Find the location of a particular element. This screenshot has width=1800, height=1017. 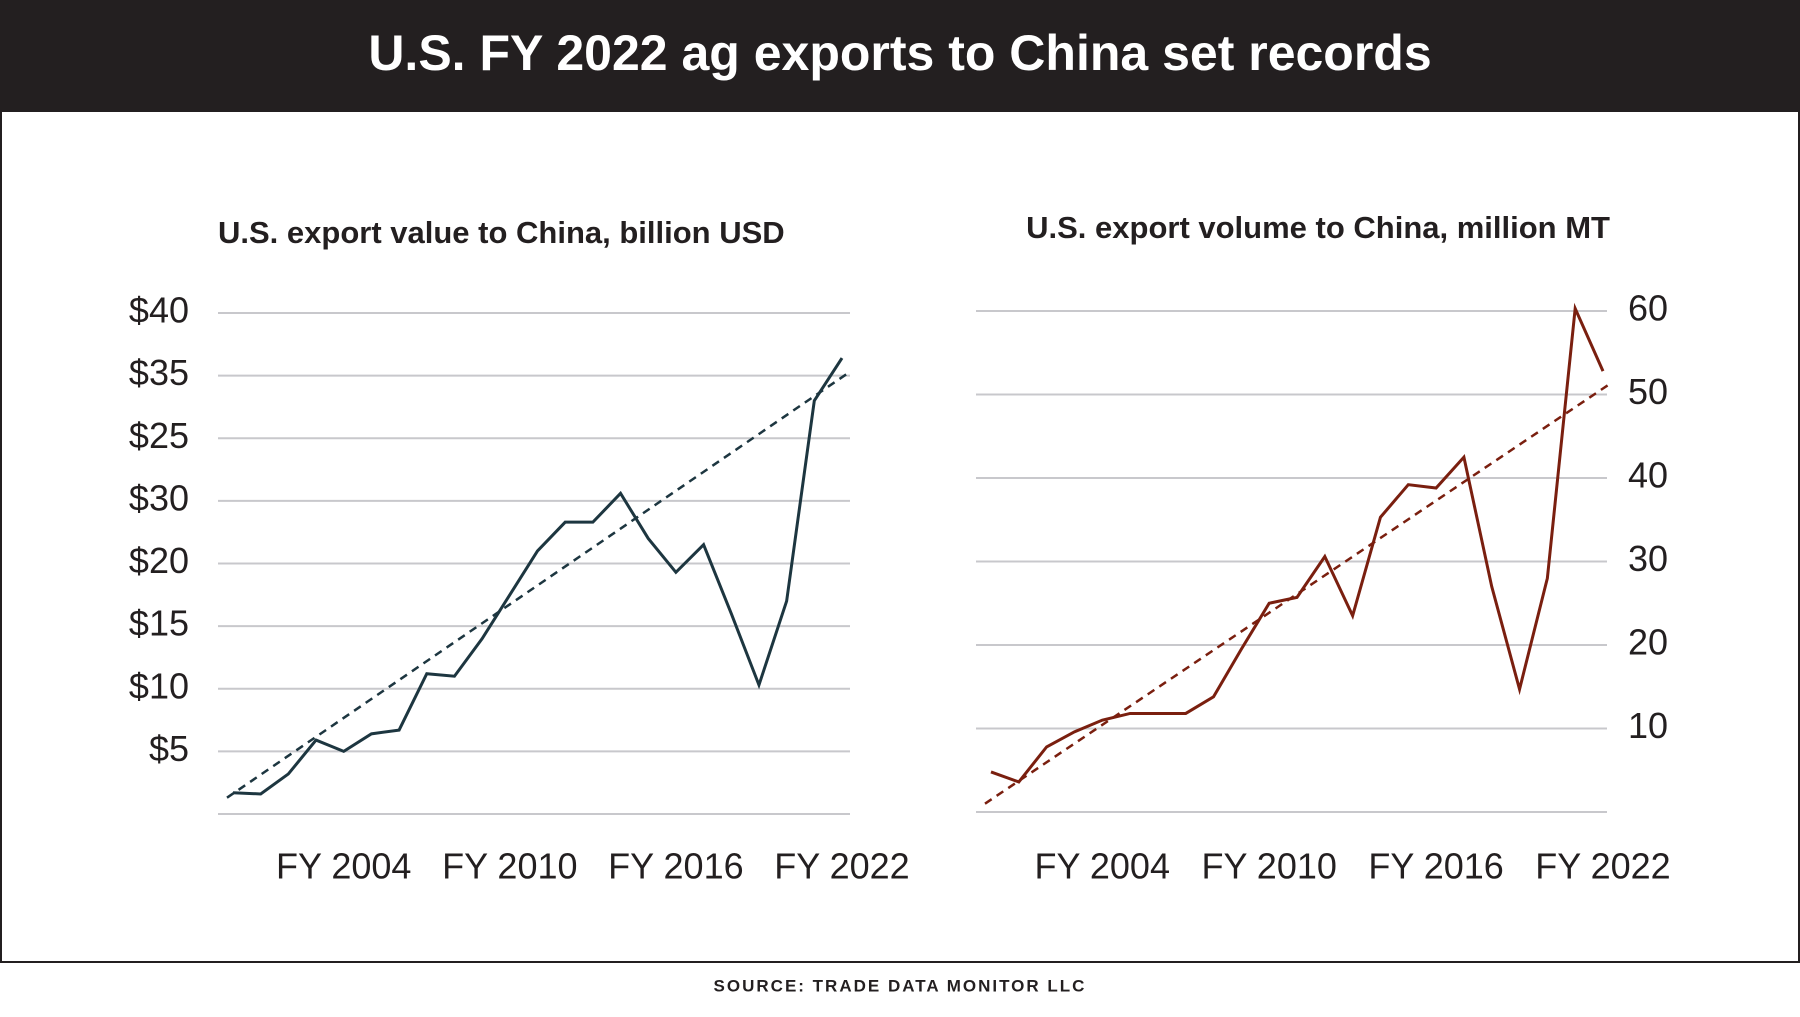

y-tick-label: $5 is located at coordinates (169, 748).